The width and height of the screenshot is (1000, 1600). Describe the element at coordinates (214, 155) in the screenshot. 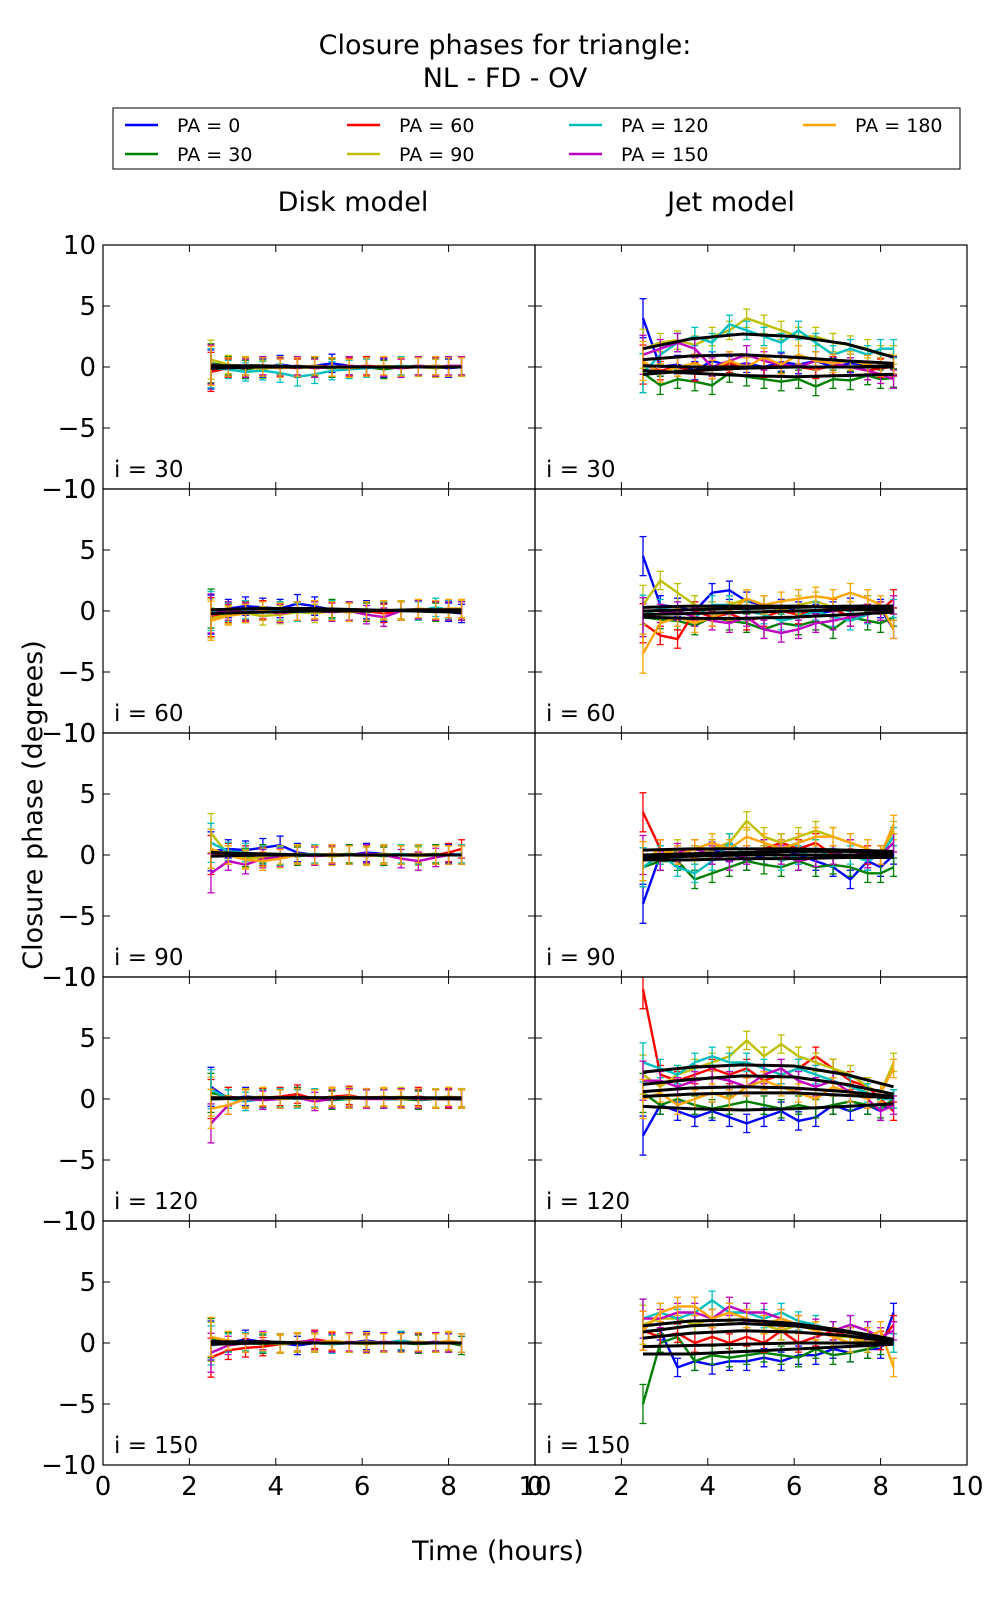

I see `legend-label: PA = 30` at that location.